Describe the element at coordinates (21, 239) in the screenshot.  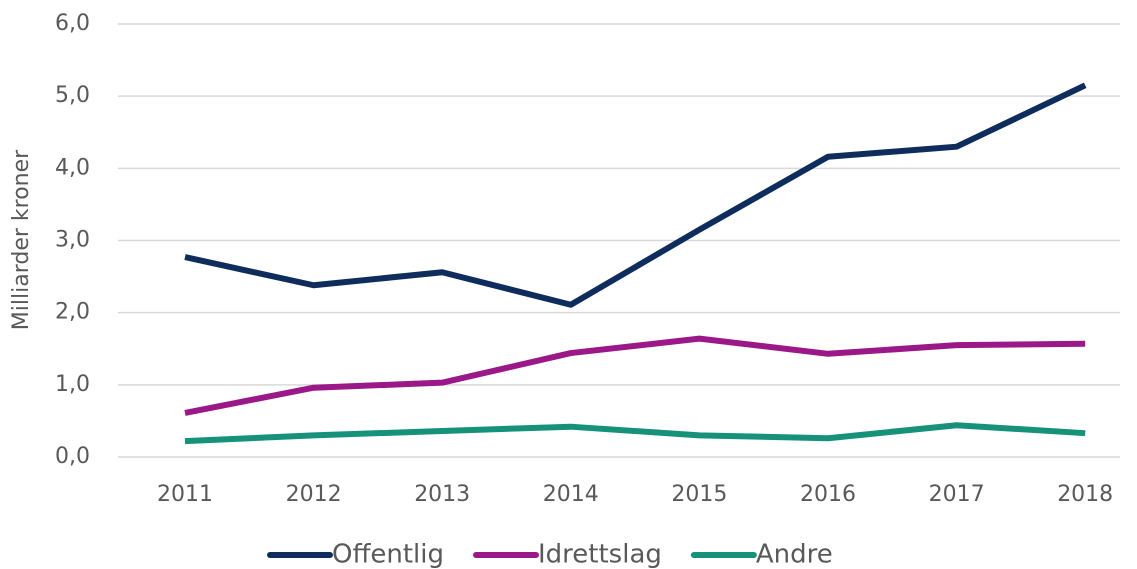
I see `y-axis-label: Milliarder kroner` at that location.